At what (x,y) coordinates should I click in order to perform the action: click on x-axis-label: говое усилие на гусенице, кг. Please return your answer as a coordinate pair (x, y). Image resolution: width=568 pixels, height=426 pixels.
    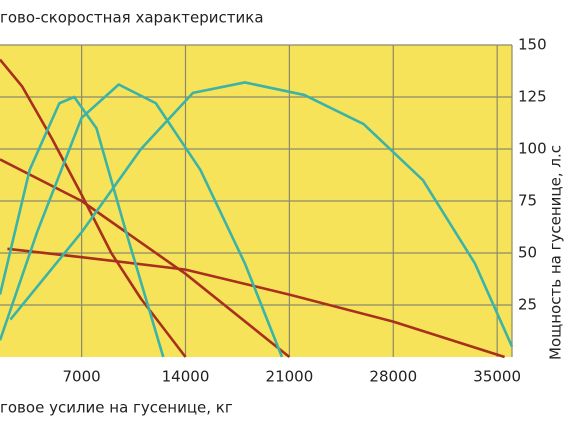
    Looking at the image, I should click on (116, 408).